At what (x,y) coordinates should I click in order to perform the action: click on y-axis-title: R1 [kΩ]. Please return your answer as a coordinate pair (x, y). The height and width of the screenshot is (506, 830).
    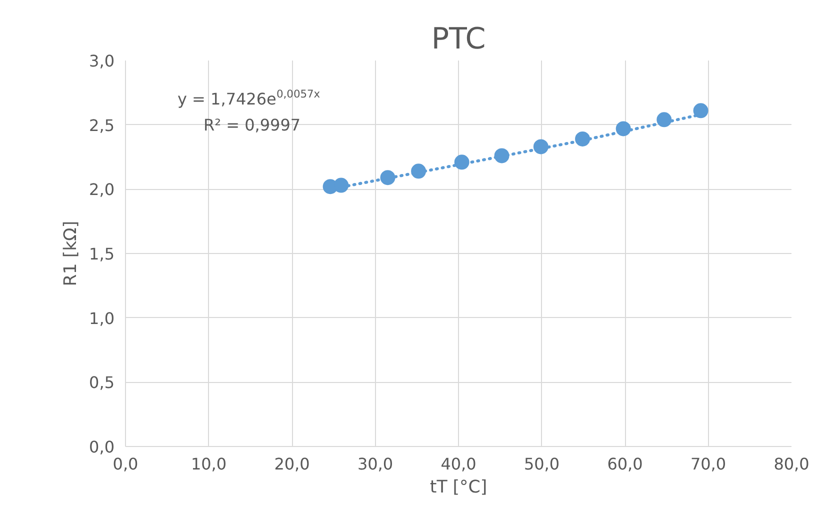
    Looking at the image, I should click on (71, 253).